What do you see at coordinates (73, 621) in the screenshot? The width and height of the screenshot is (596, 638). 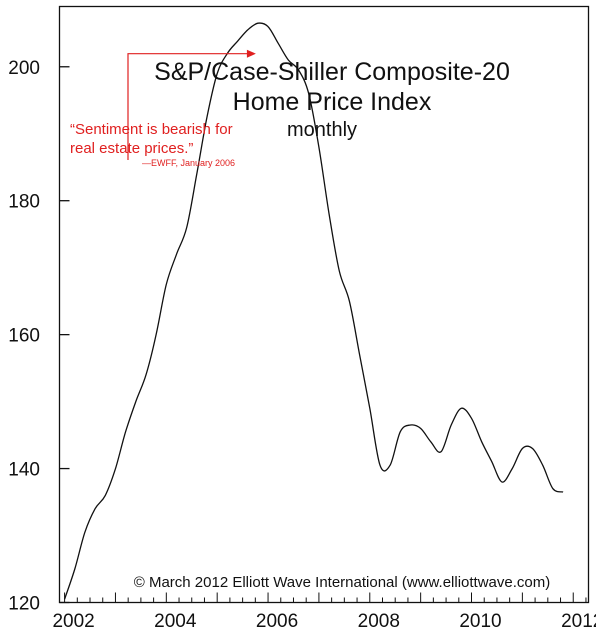 I see `x-tick-label: 2002` at bounding box center [73, 621].